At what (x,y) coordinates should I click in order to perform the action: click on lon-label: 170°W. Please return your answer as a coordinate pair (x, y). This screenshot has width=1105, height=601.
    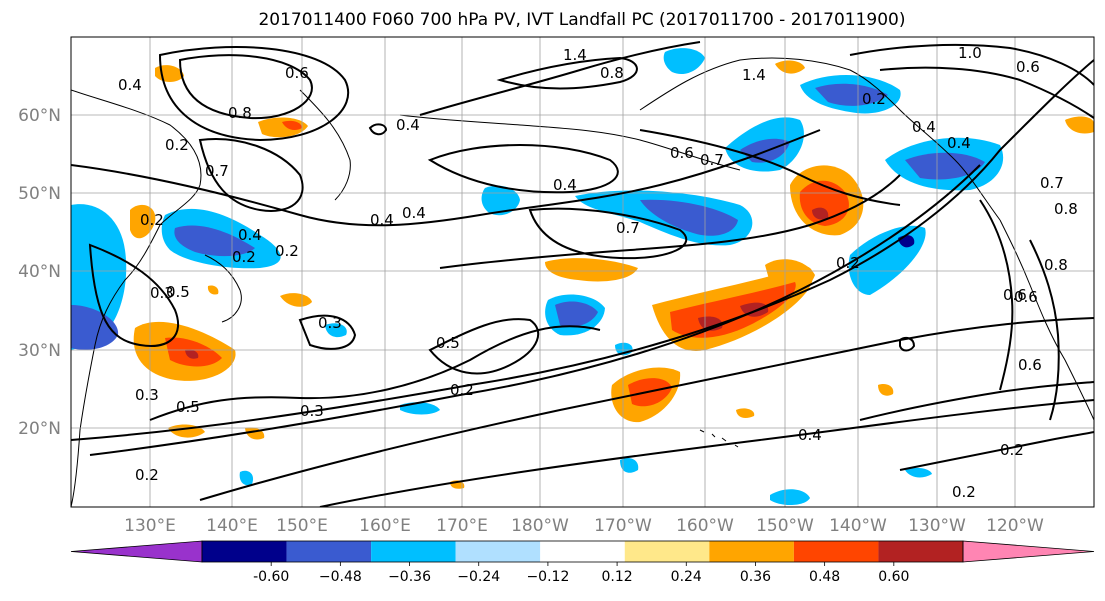
    Looking at the image, I should click on (623, 526).